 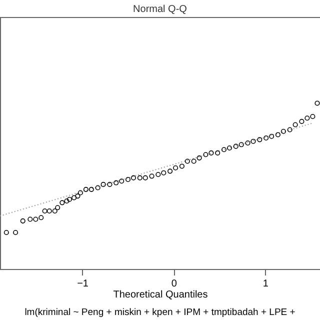 I want to click on x-tick-label: 1, so click(x=265, y=284).